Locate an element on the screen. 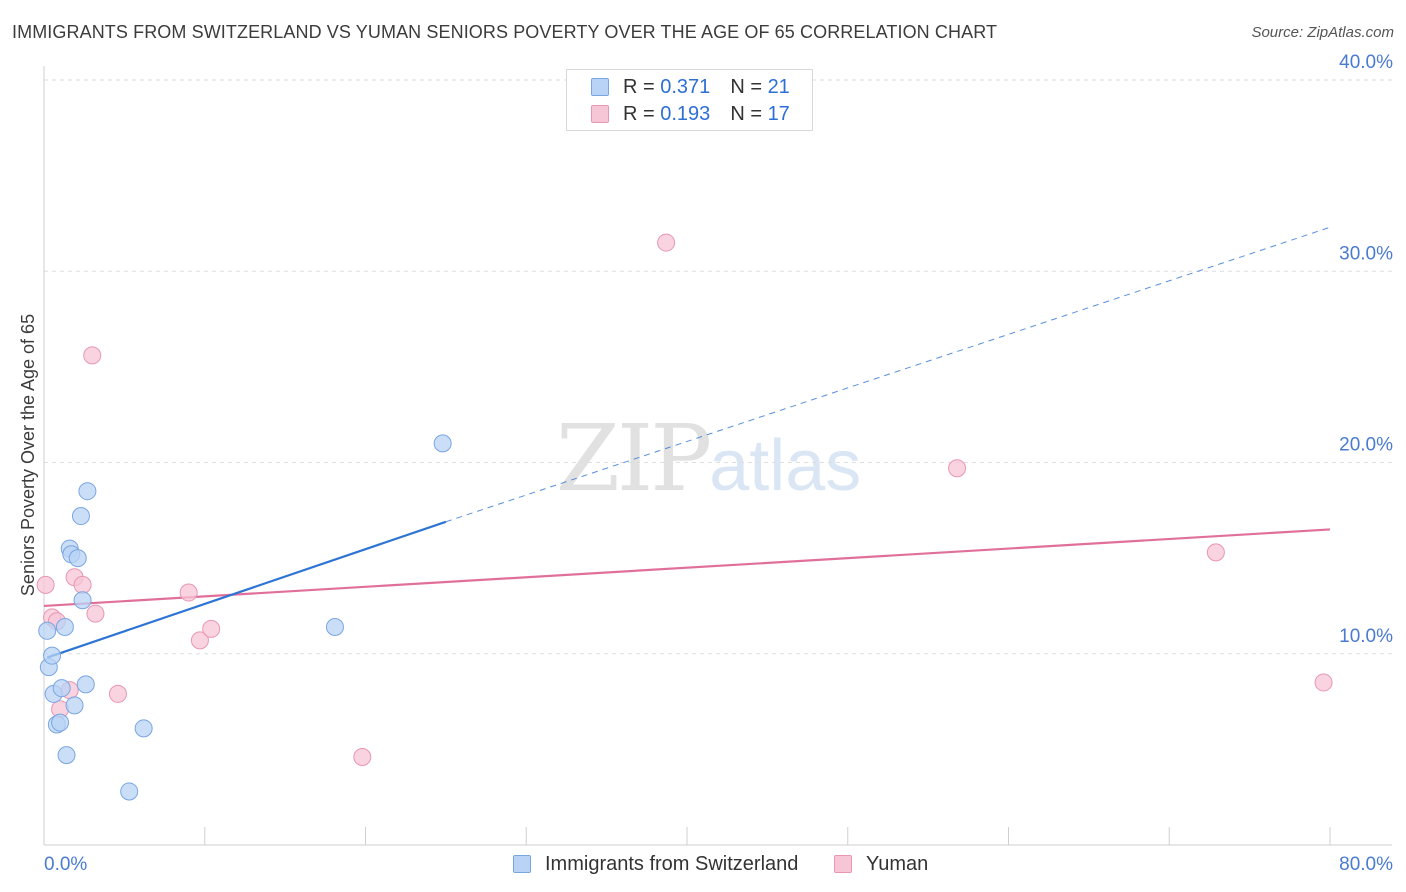 This screenshot has height=892, width=1406. legend-n-value: 17 is located at coordinates (778, 113).